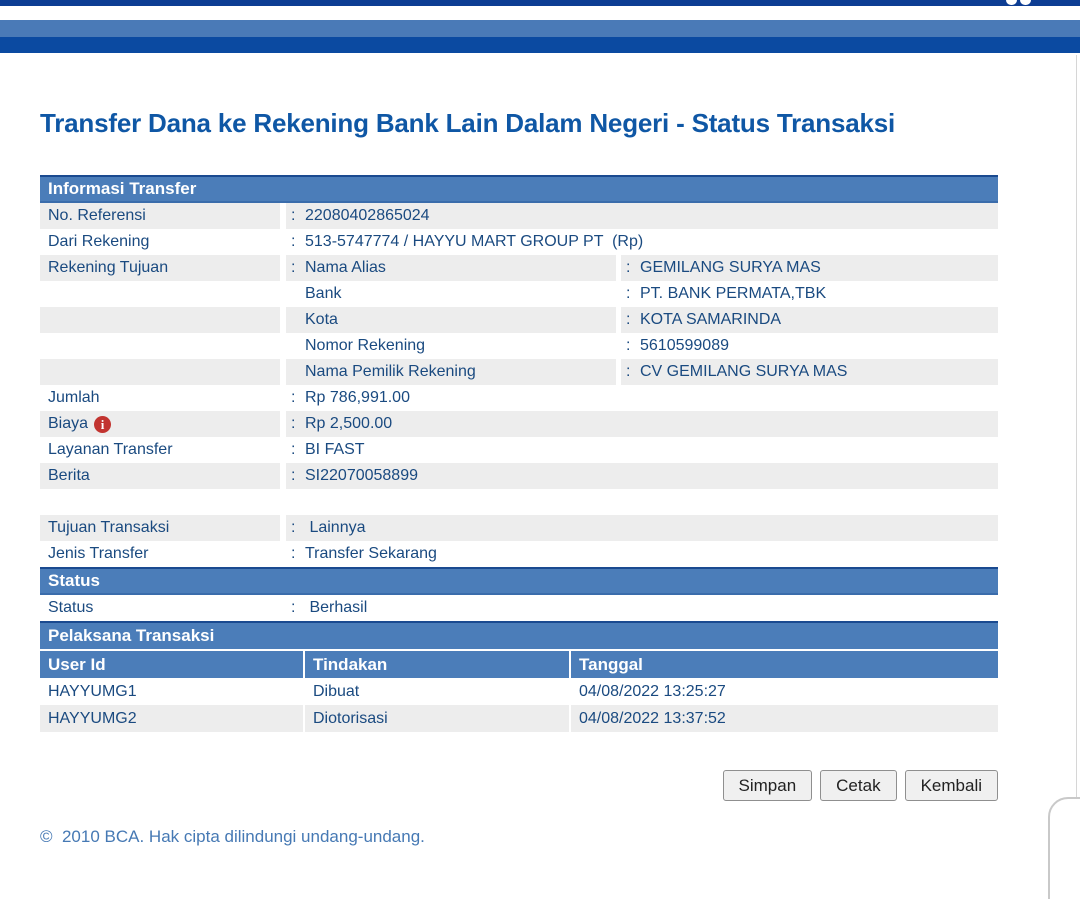 The width and height of the screenshot is (1080, 899). What do you see at coordinates (171, 691) in the screenshot?
I see `user-id-cell: HAYYUMG1` at bounding box center [171, 691].